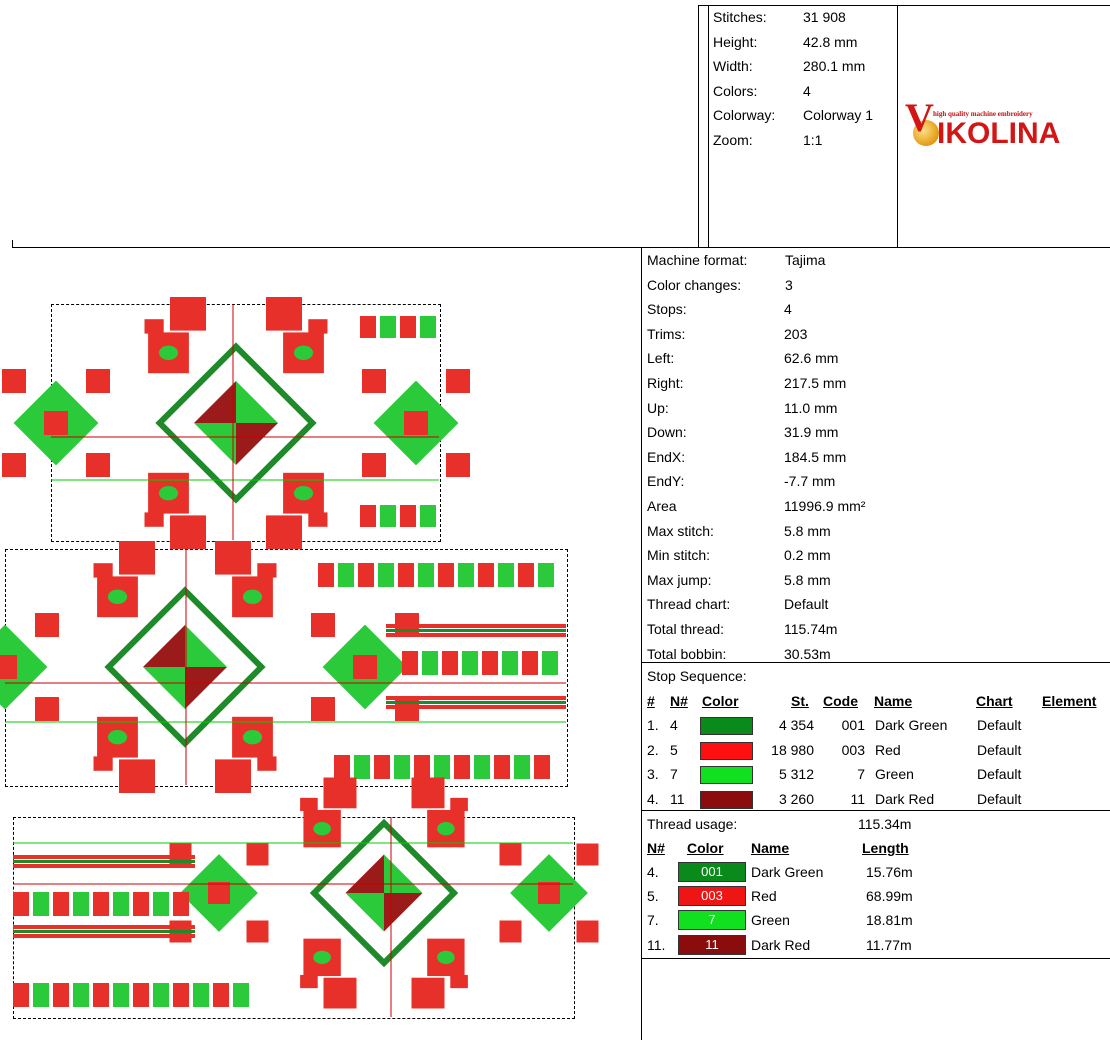  What do you see at coordinates (811, 629) in the screenshot?
I see `machine-value: 115.74m` at bounding box center [811, 629].